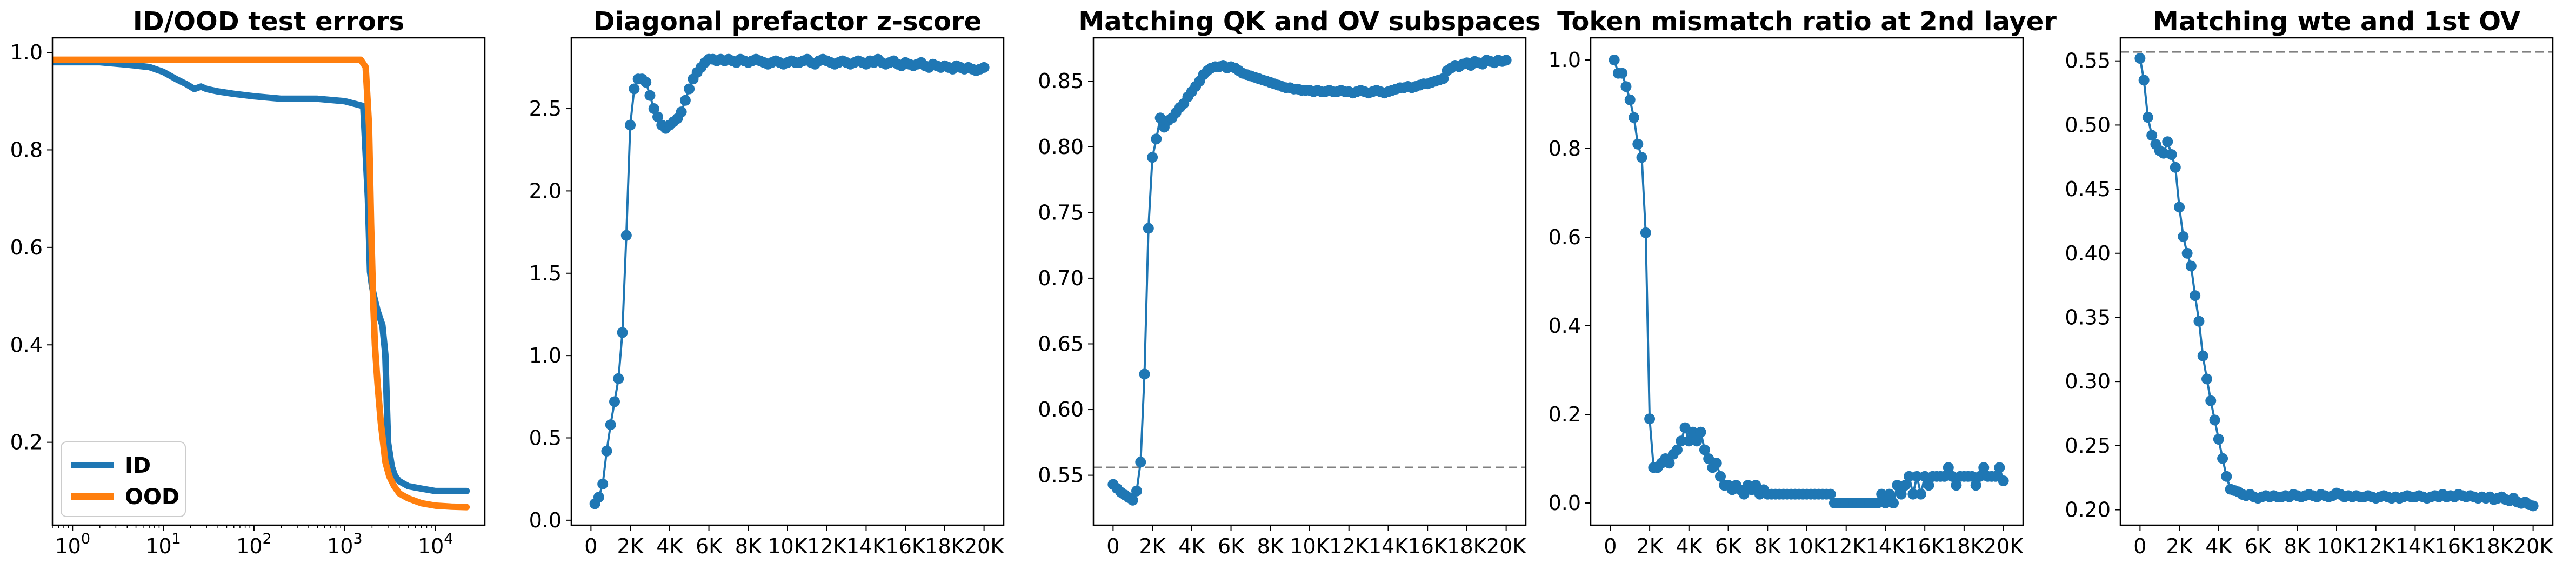 This screenshot has width=2576, height=570. What do you see at coordinates (27, 345) in the screenshot?
I see `y-tick-label: 0.4` at bounding box center [27, 345].